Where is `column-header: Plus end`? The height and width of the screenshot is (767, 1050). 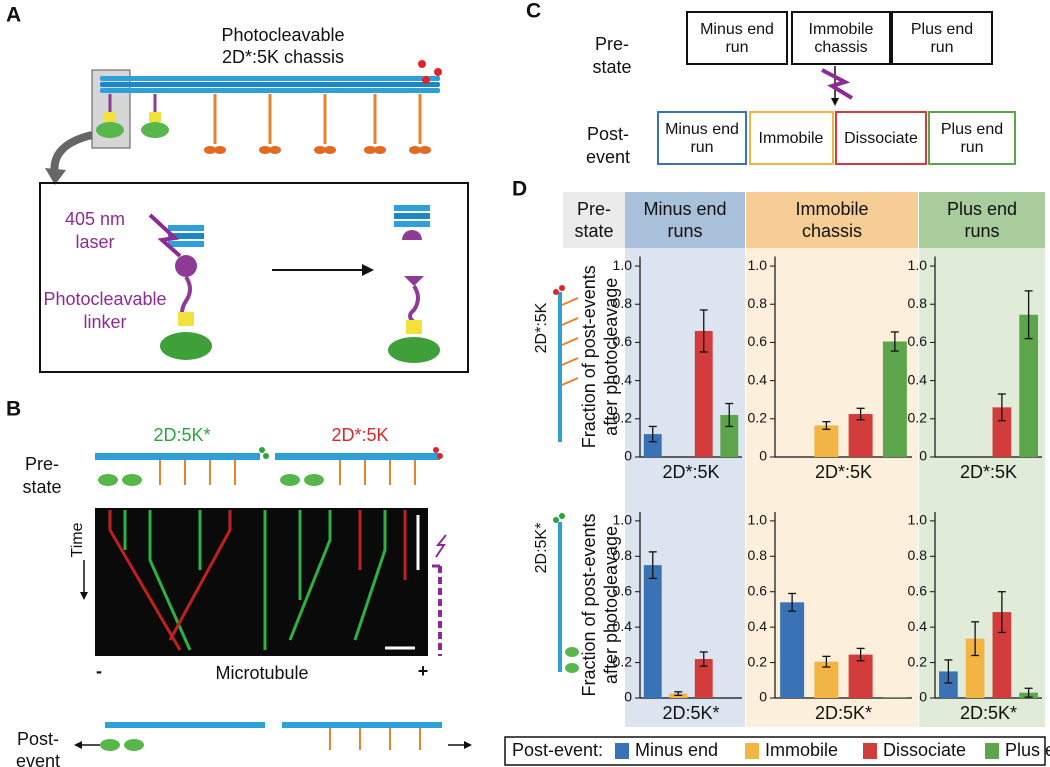 column-header: Plus end is located at coordinates (982, 209).